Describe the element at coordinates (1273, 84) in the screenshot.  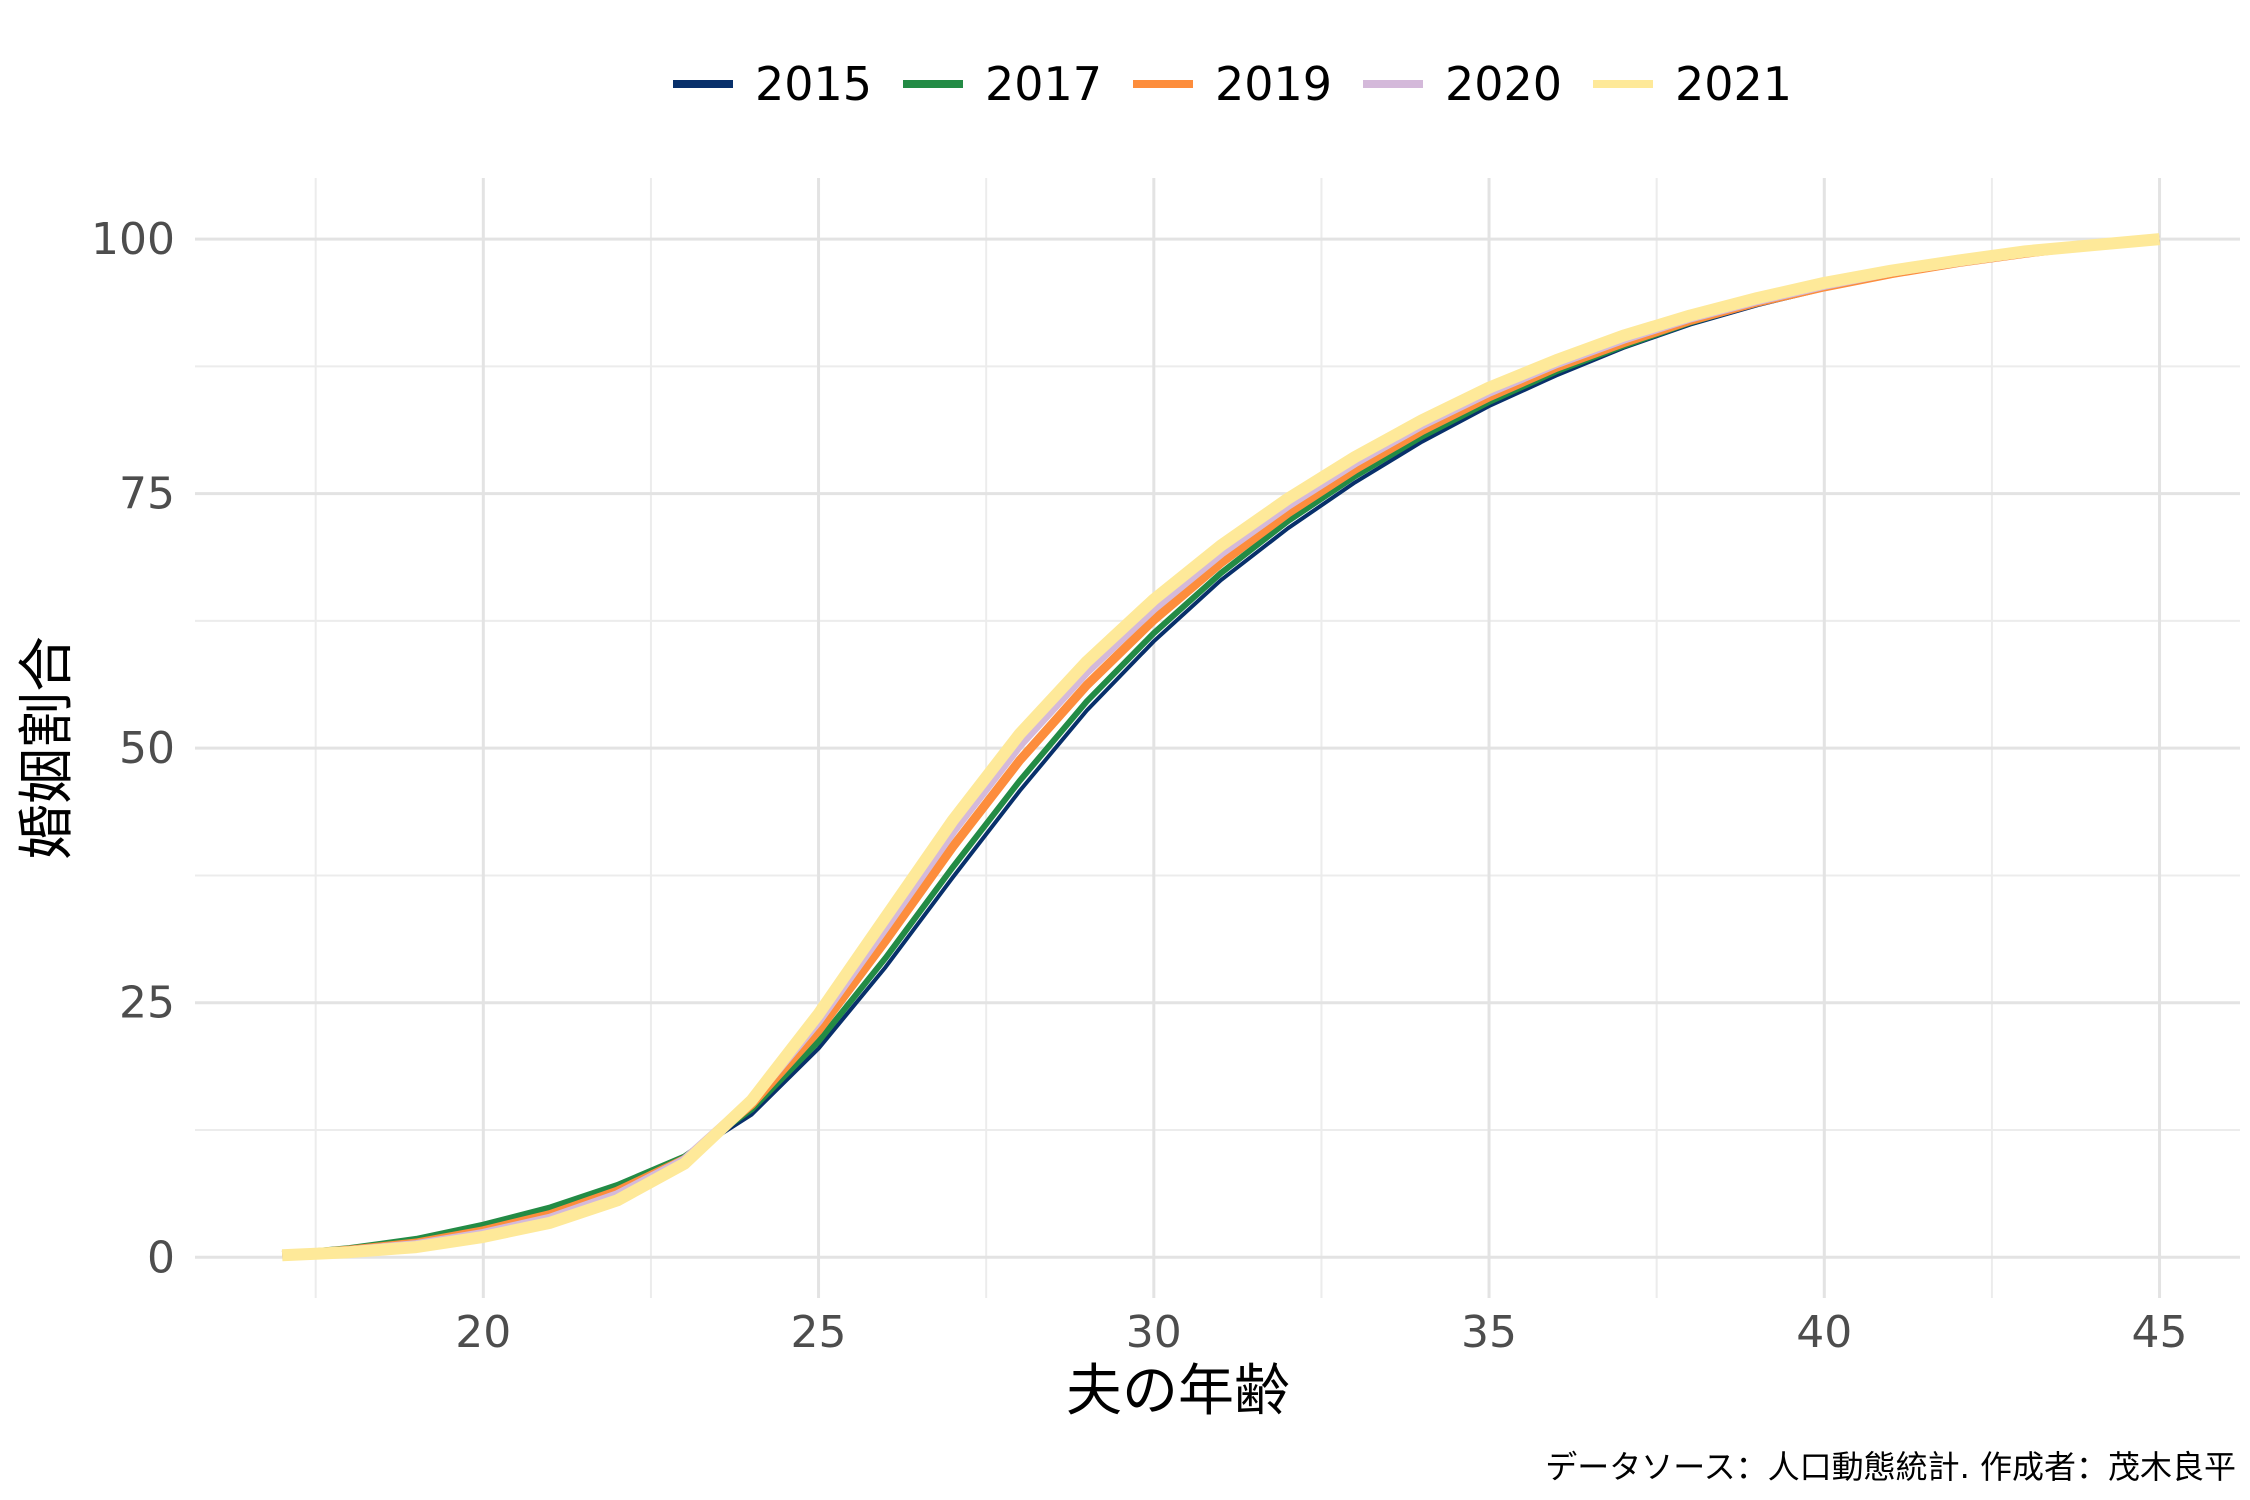
I see `legend-label-2019: 2019` at that location.